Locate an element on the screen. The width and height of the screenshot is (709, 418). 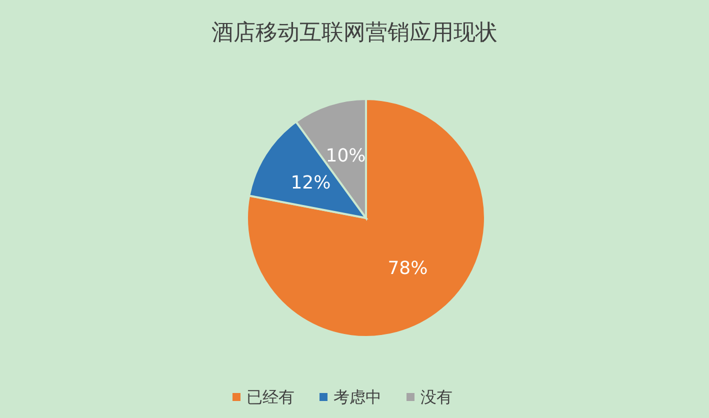
legend-label: 考虑中 is located at coordinates (358, 397).